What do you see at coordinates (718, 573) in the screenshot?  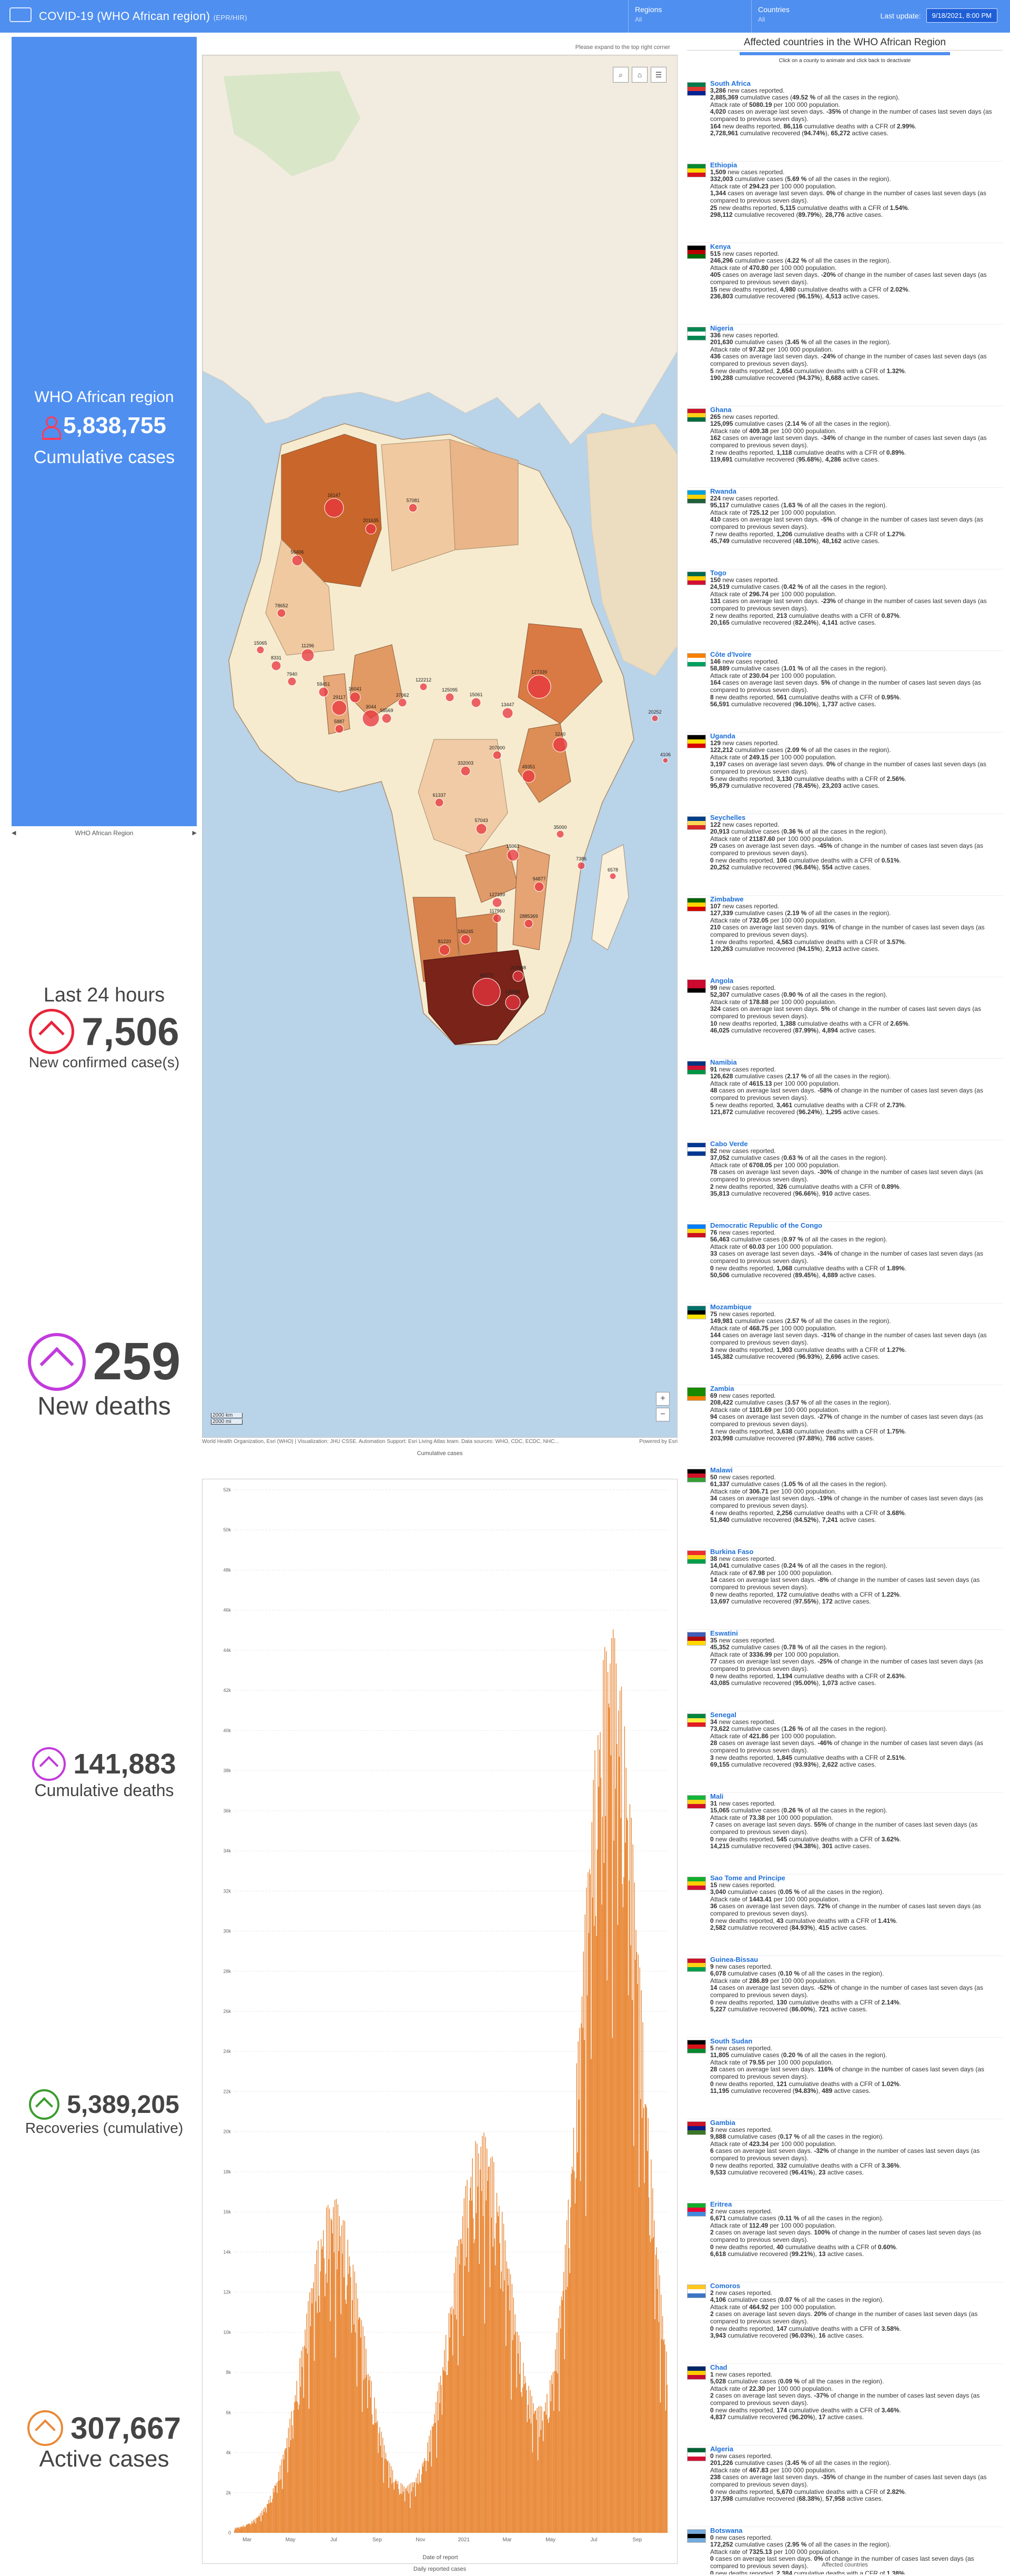 I see `country-name: Togo` at bounding box center [718, 573].